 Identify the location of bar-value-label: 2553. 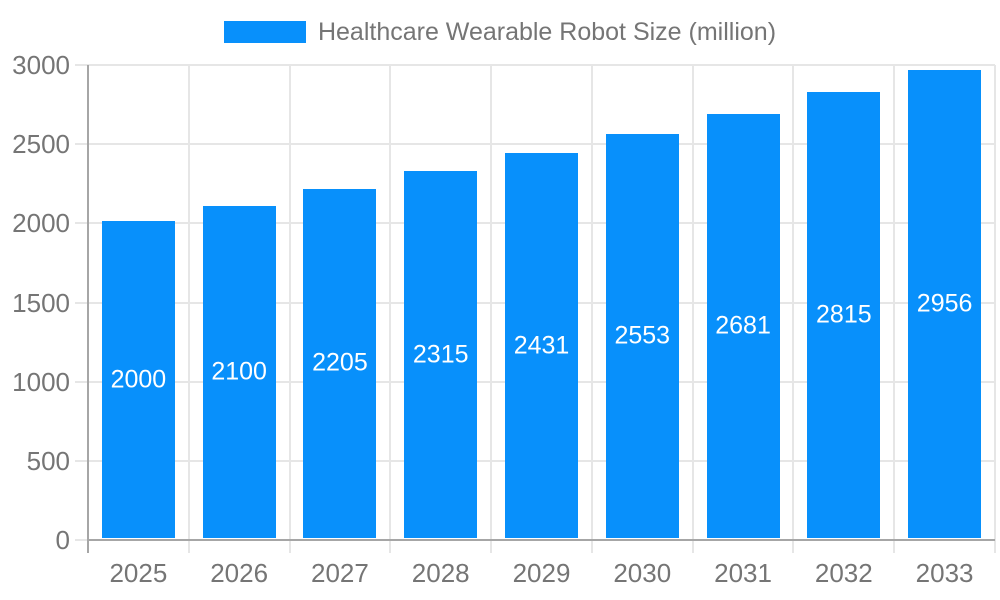
(642, 335).